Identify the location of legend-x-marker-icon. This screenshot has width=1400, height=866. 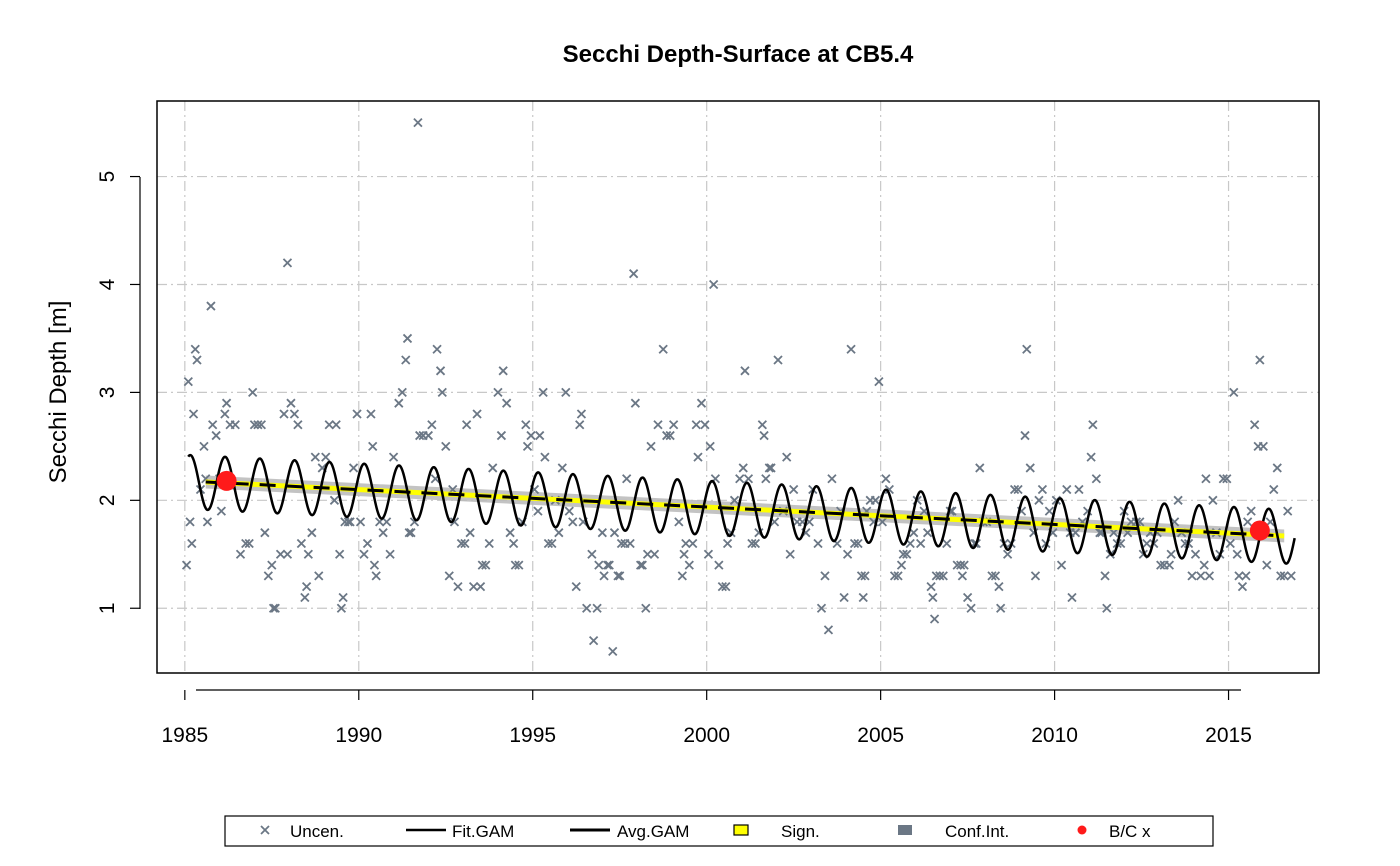
(265, 830).